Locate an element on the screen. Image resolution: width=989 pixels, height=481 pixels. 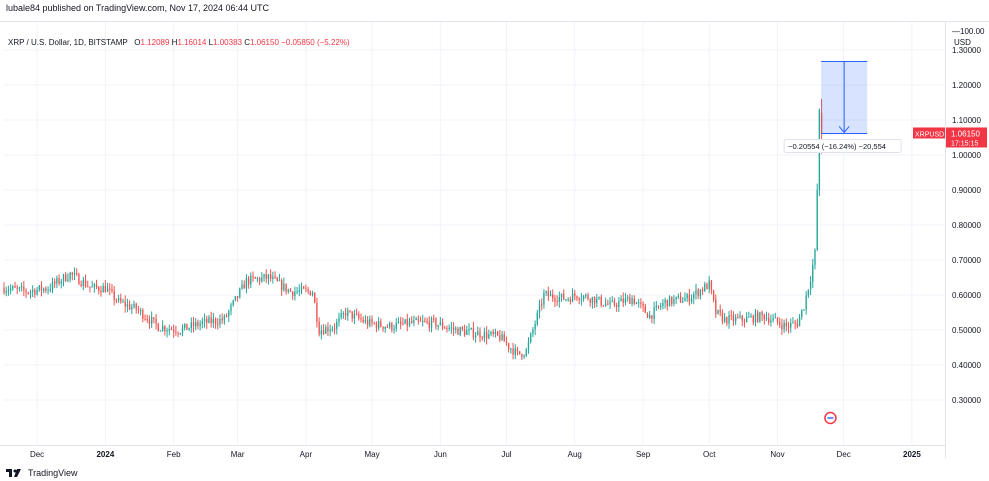
y-tick-label-top: —100.00 is located at coordinates (968, 31).